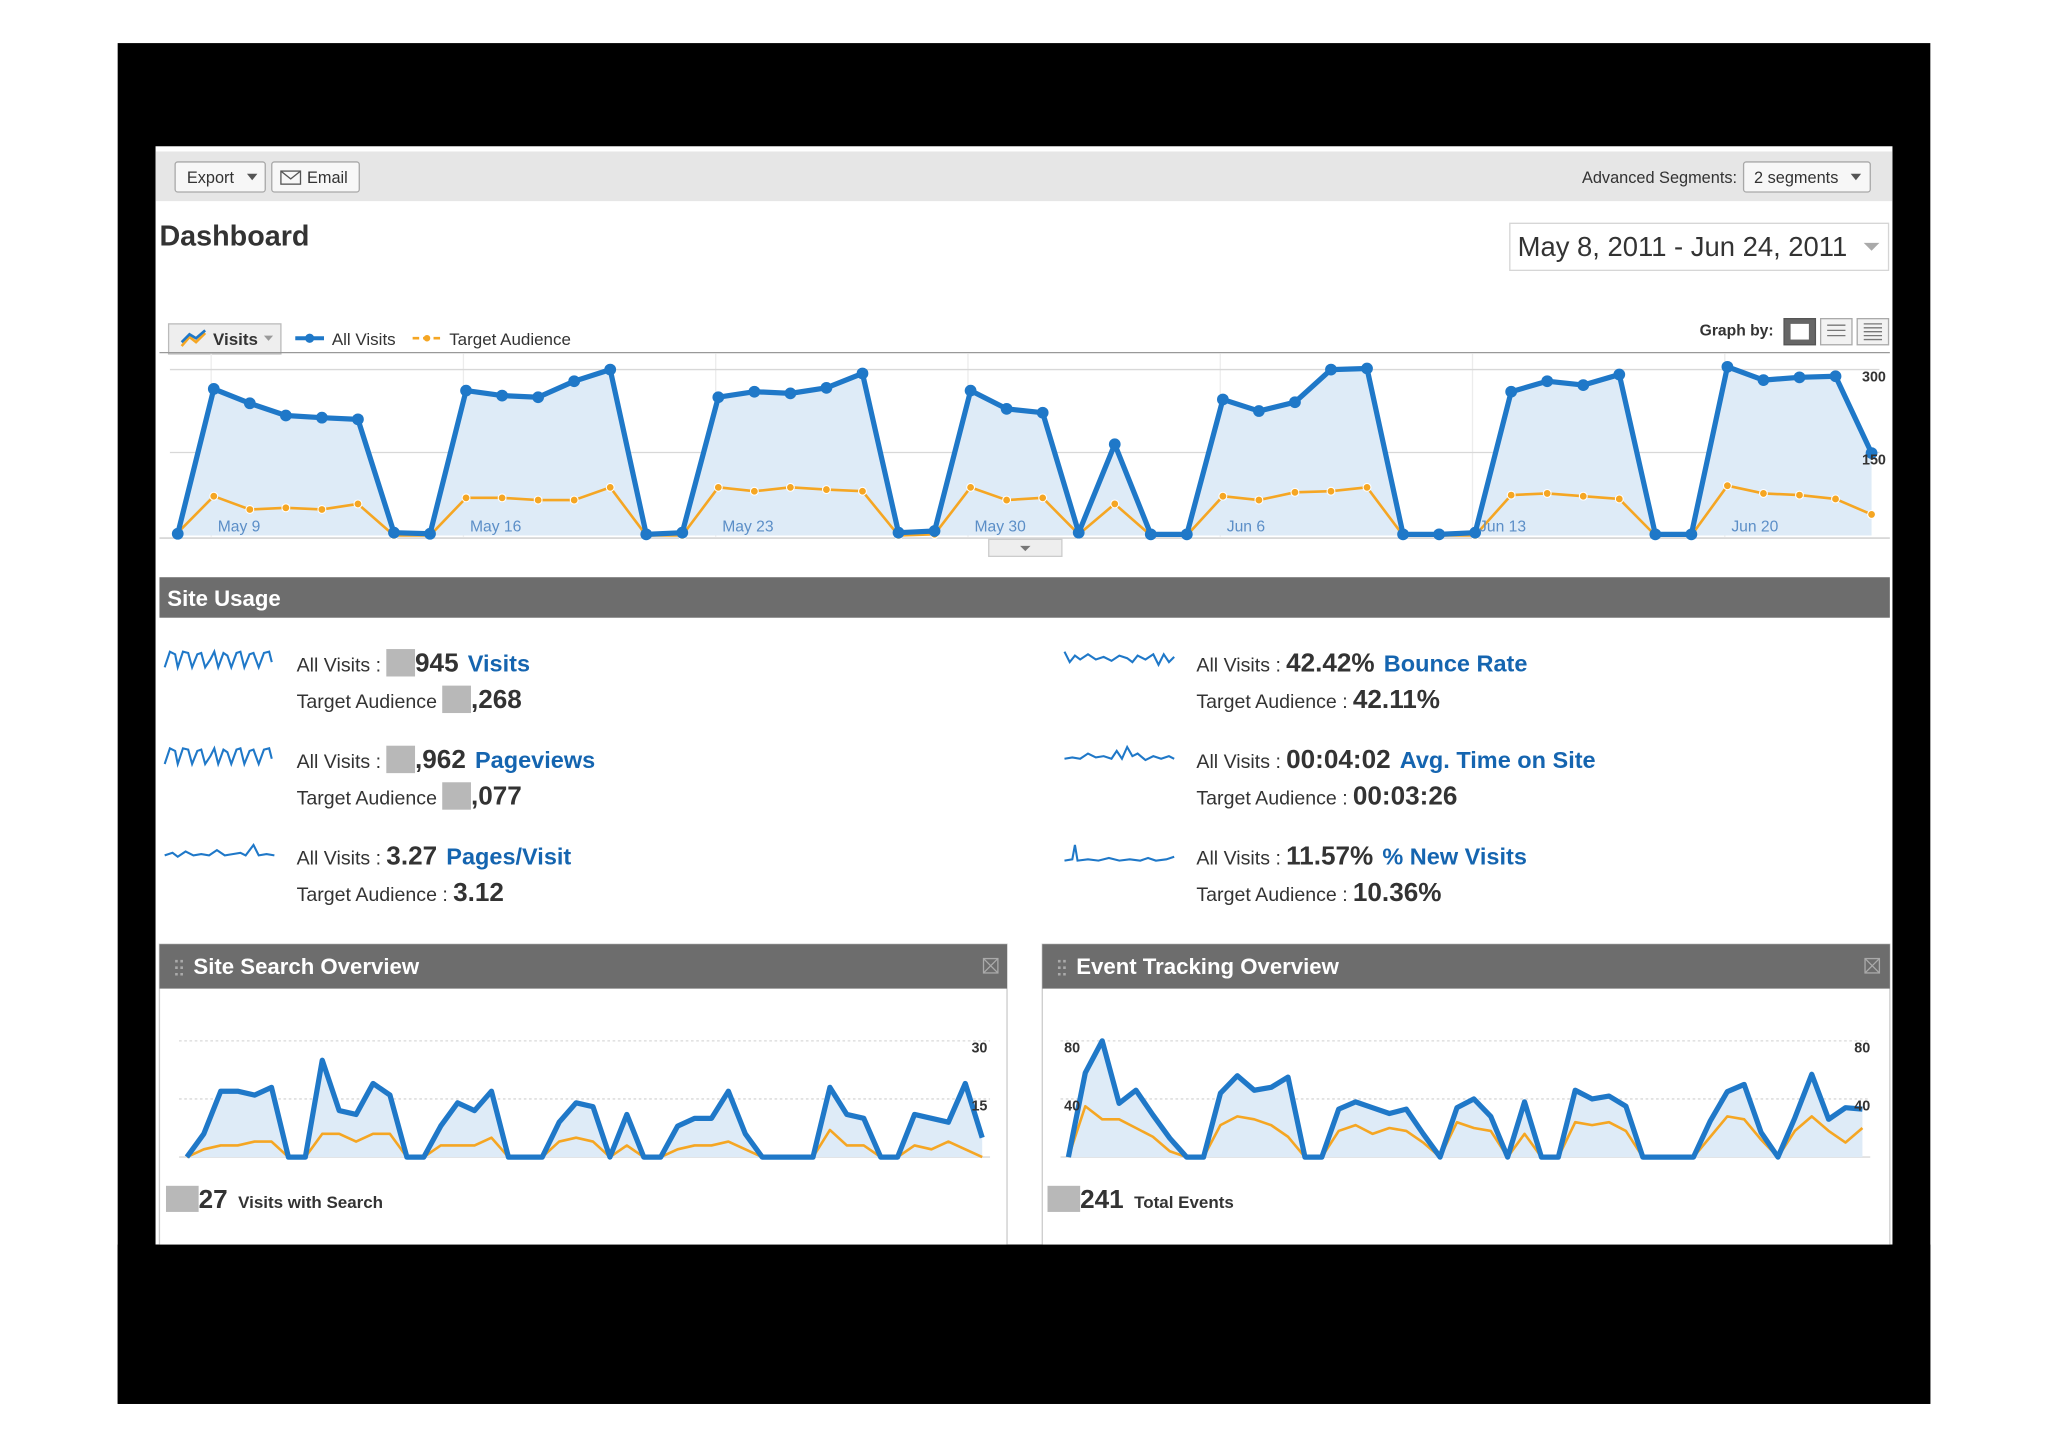  Describe the element at coordinates (1119, 853) in the screenshot. I see `sparkline` at that location.